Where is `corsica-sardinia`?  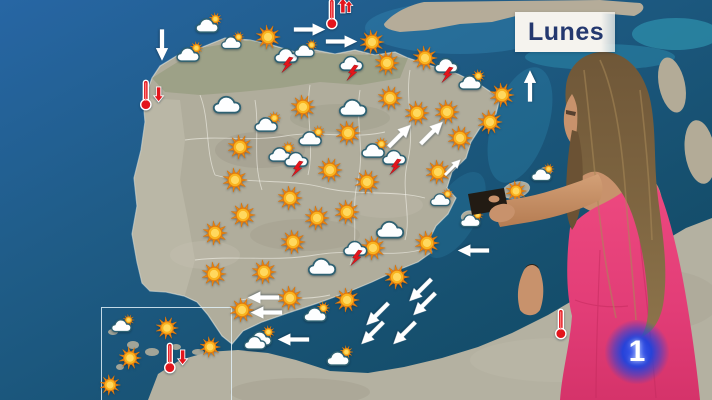
corsica-sardinia is located at coordinates (685, 120).